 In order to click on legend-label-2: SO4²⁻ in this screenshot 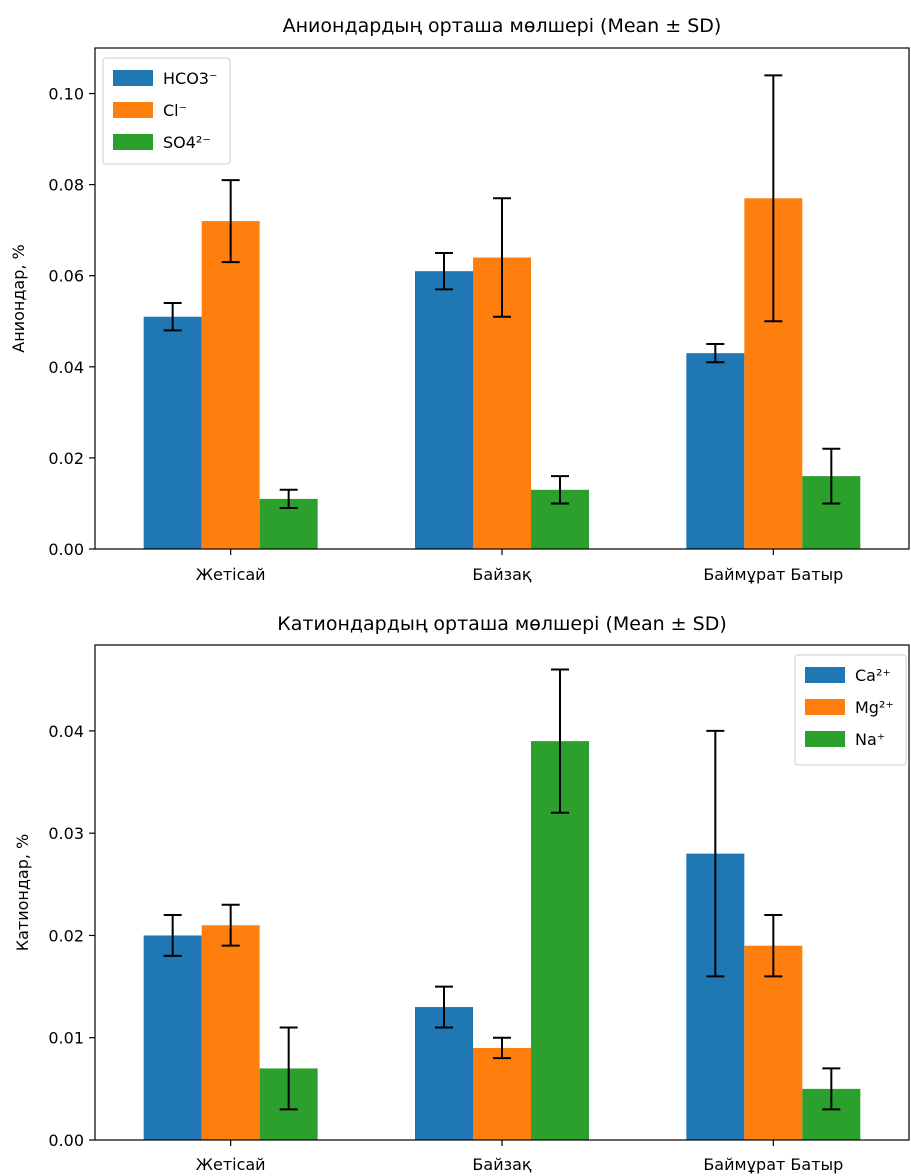, I will do `click(187, 142)`.